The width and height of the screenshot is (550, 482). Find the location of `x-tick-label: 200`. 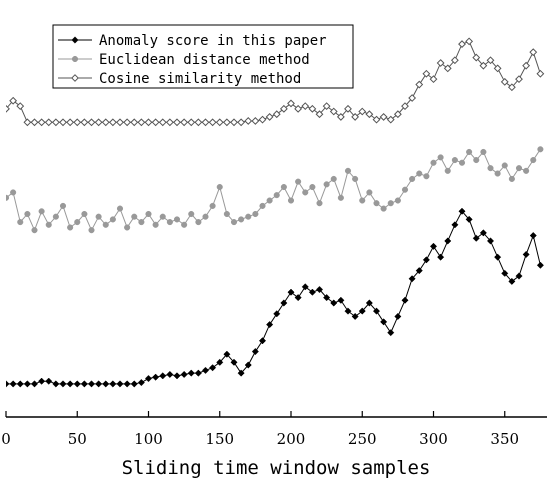

x-tick-label: 200 is located at coordinates (291, 439).